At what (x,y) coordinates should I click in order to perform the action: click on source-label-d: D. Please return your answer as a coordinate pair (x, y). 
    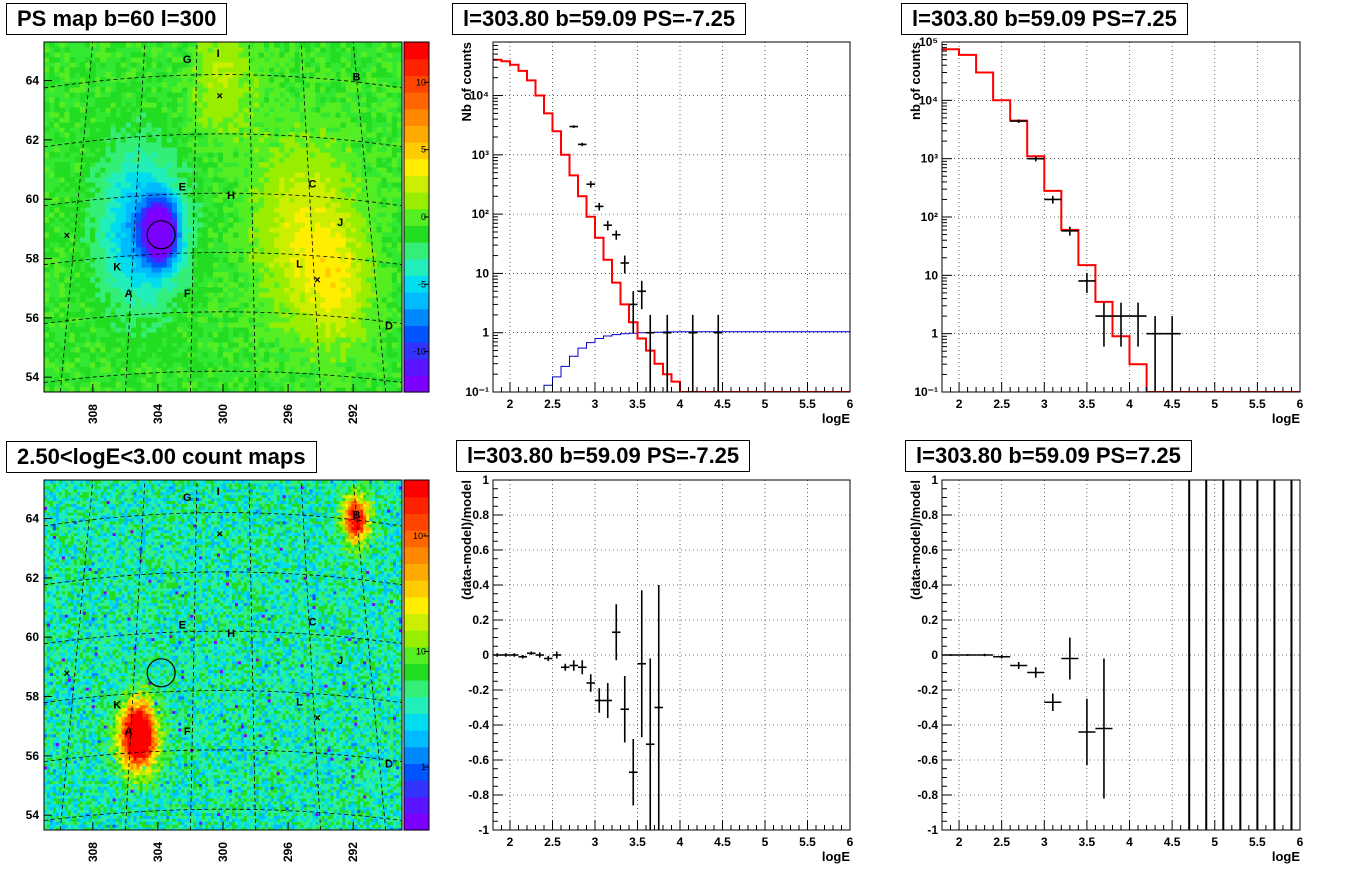
    Looking at the image, I should click on (389, 327).